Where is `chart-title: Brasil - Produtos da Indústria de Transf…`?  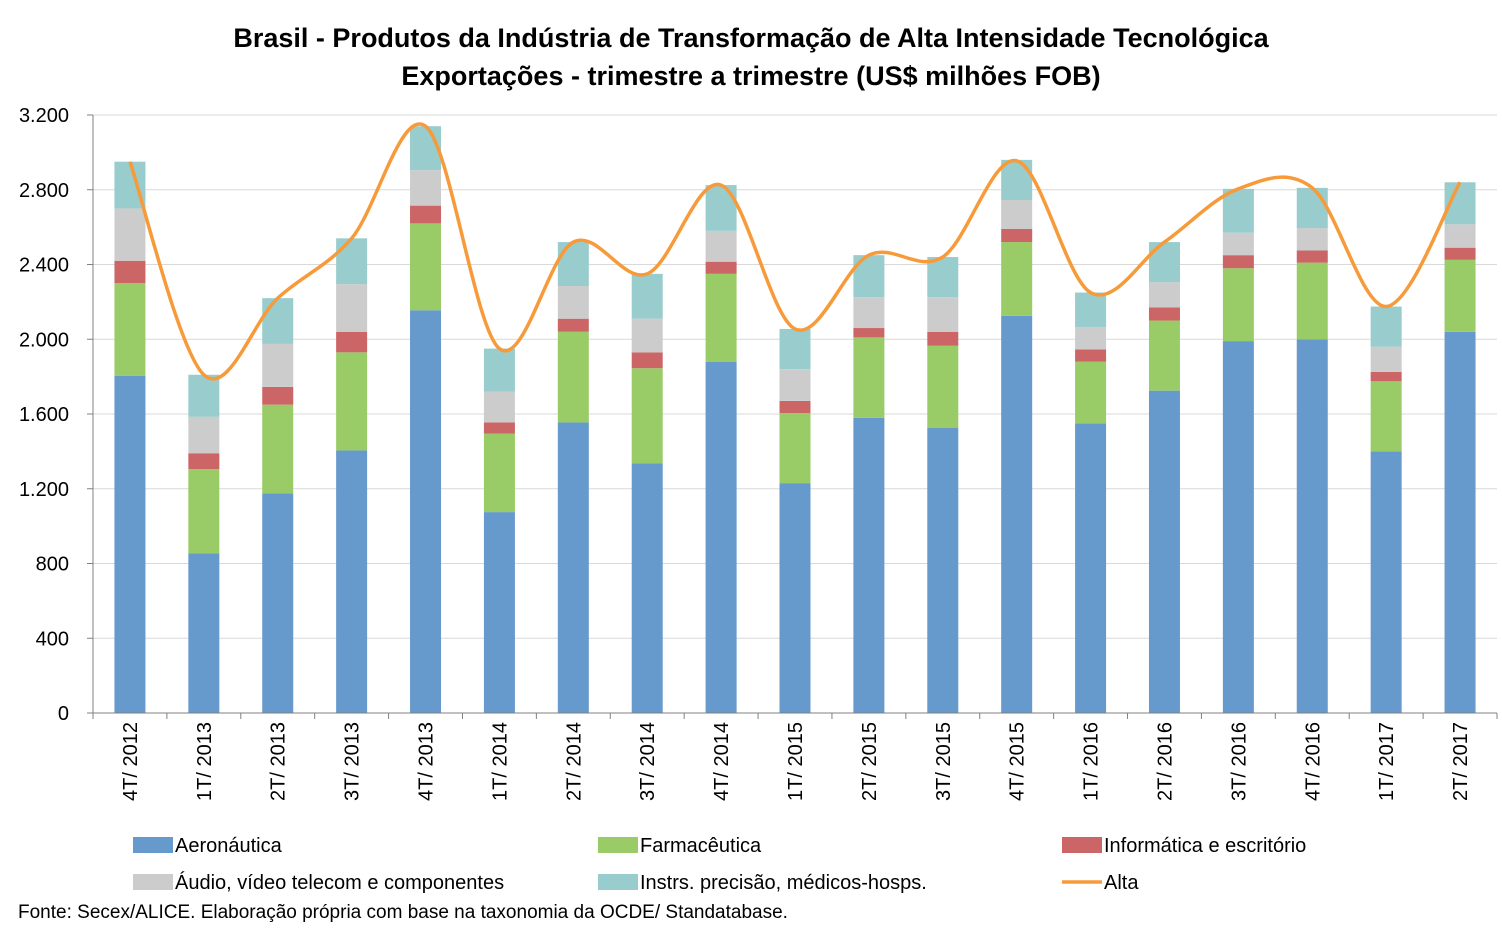
chart-title: Brasil - Produtos da Indústria de Transf… is located at coordinates (751, 38).